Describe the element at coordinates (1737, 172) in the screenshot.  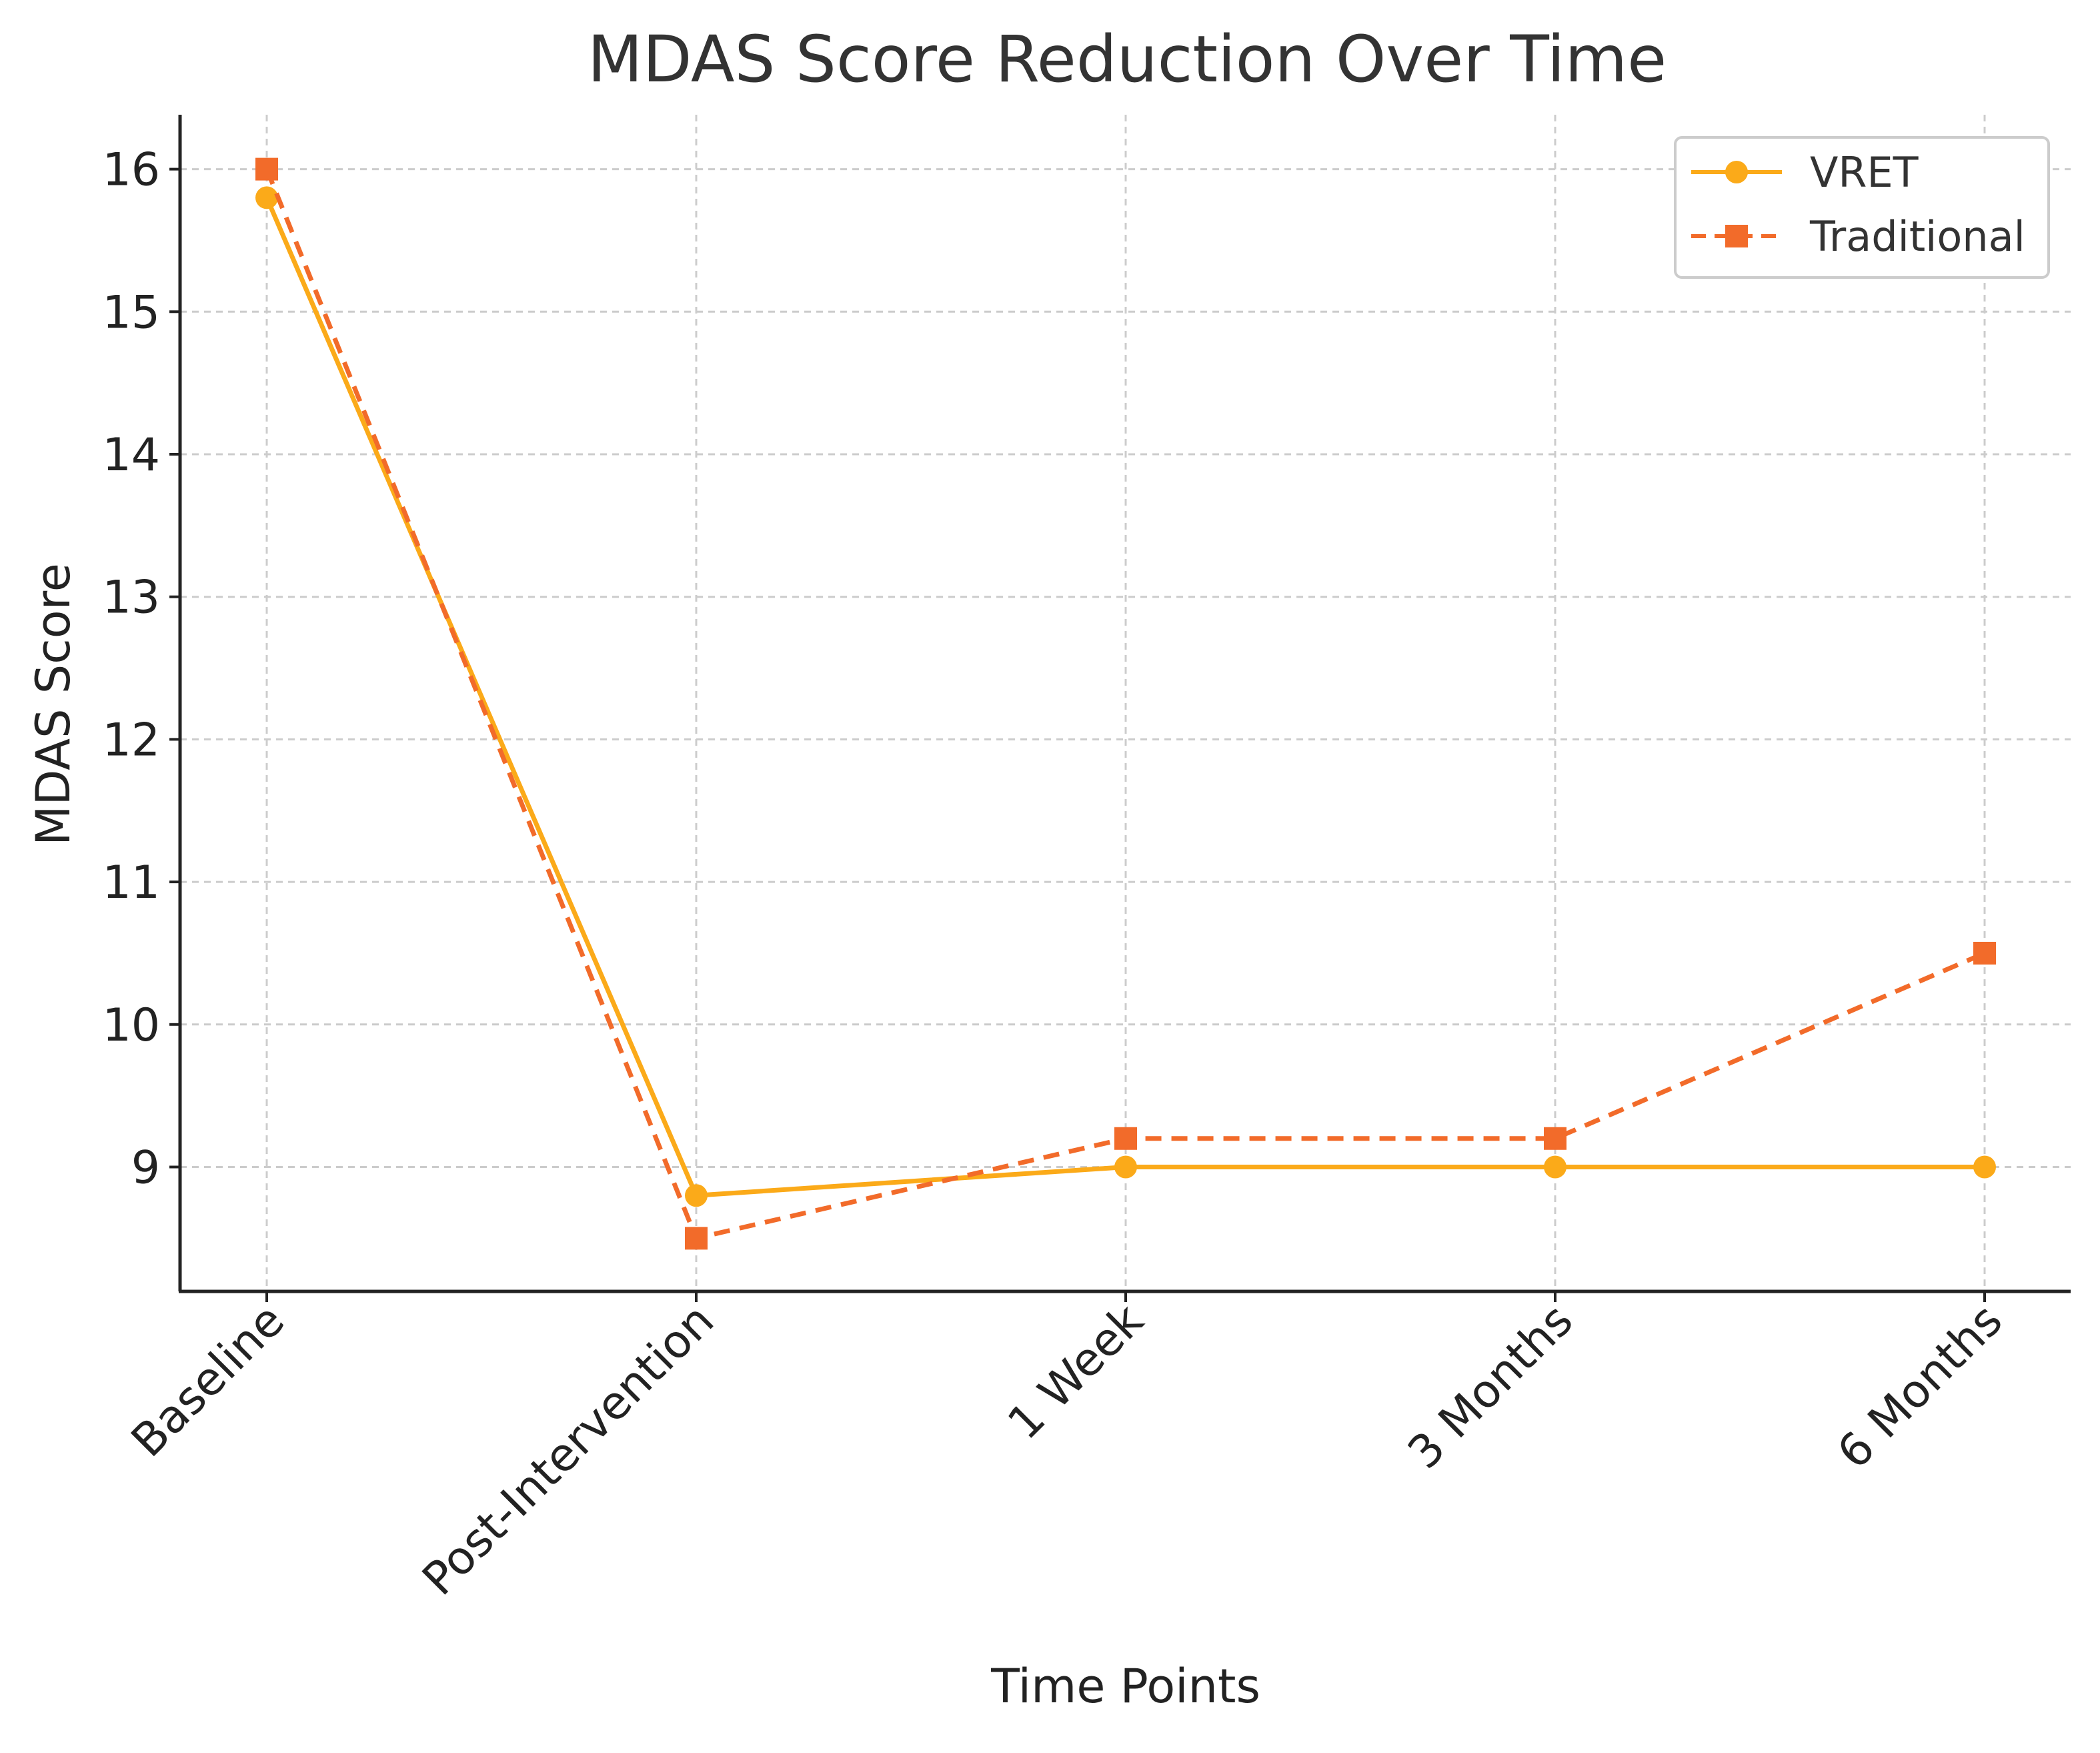
I see `legend-marker-vret` at that location.